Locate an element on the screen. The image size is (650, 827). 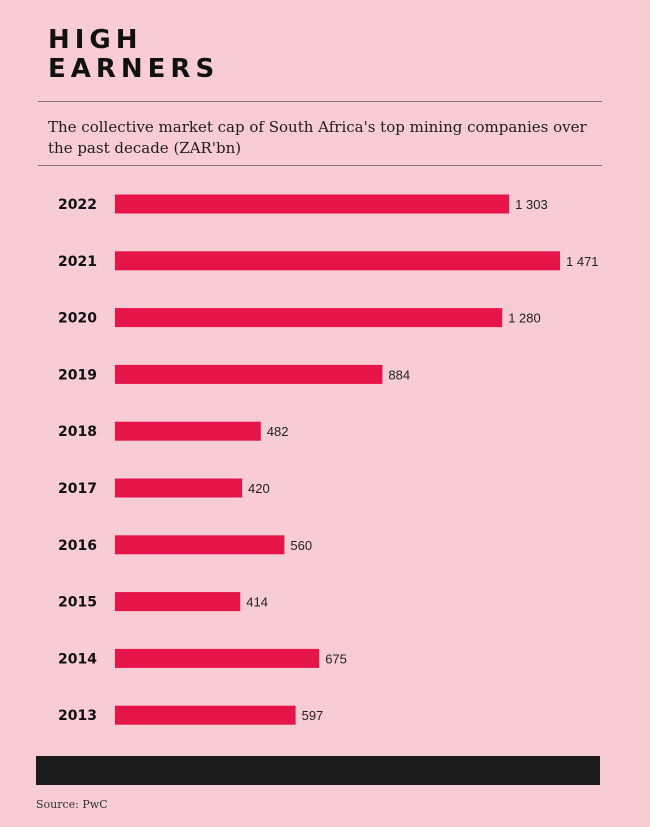
category-label: 2016 is located at coordinates (77, 546).